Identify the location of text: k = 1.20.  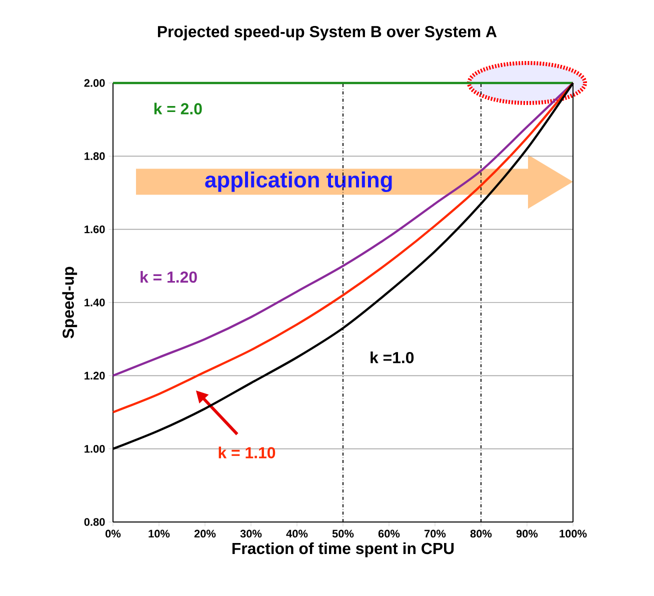
(168, 277).